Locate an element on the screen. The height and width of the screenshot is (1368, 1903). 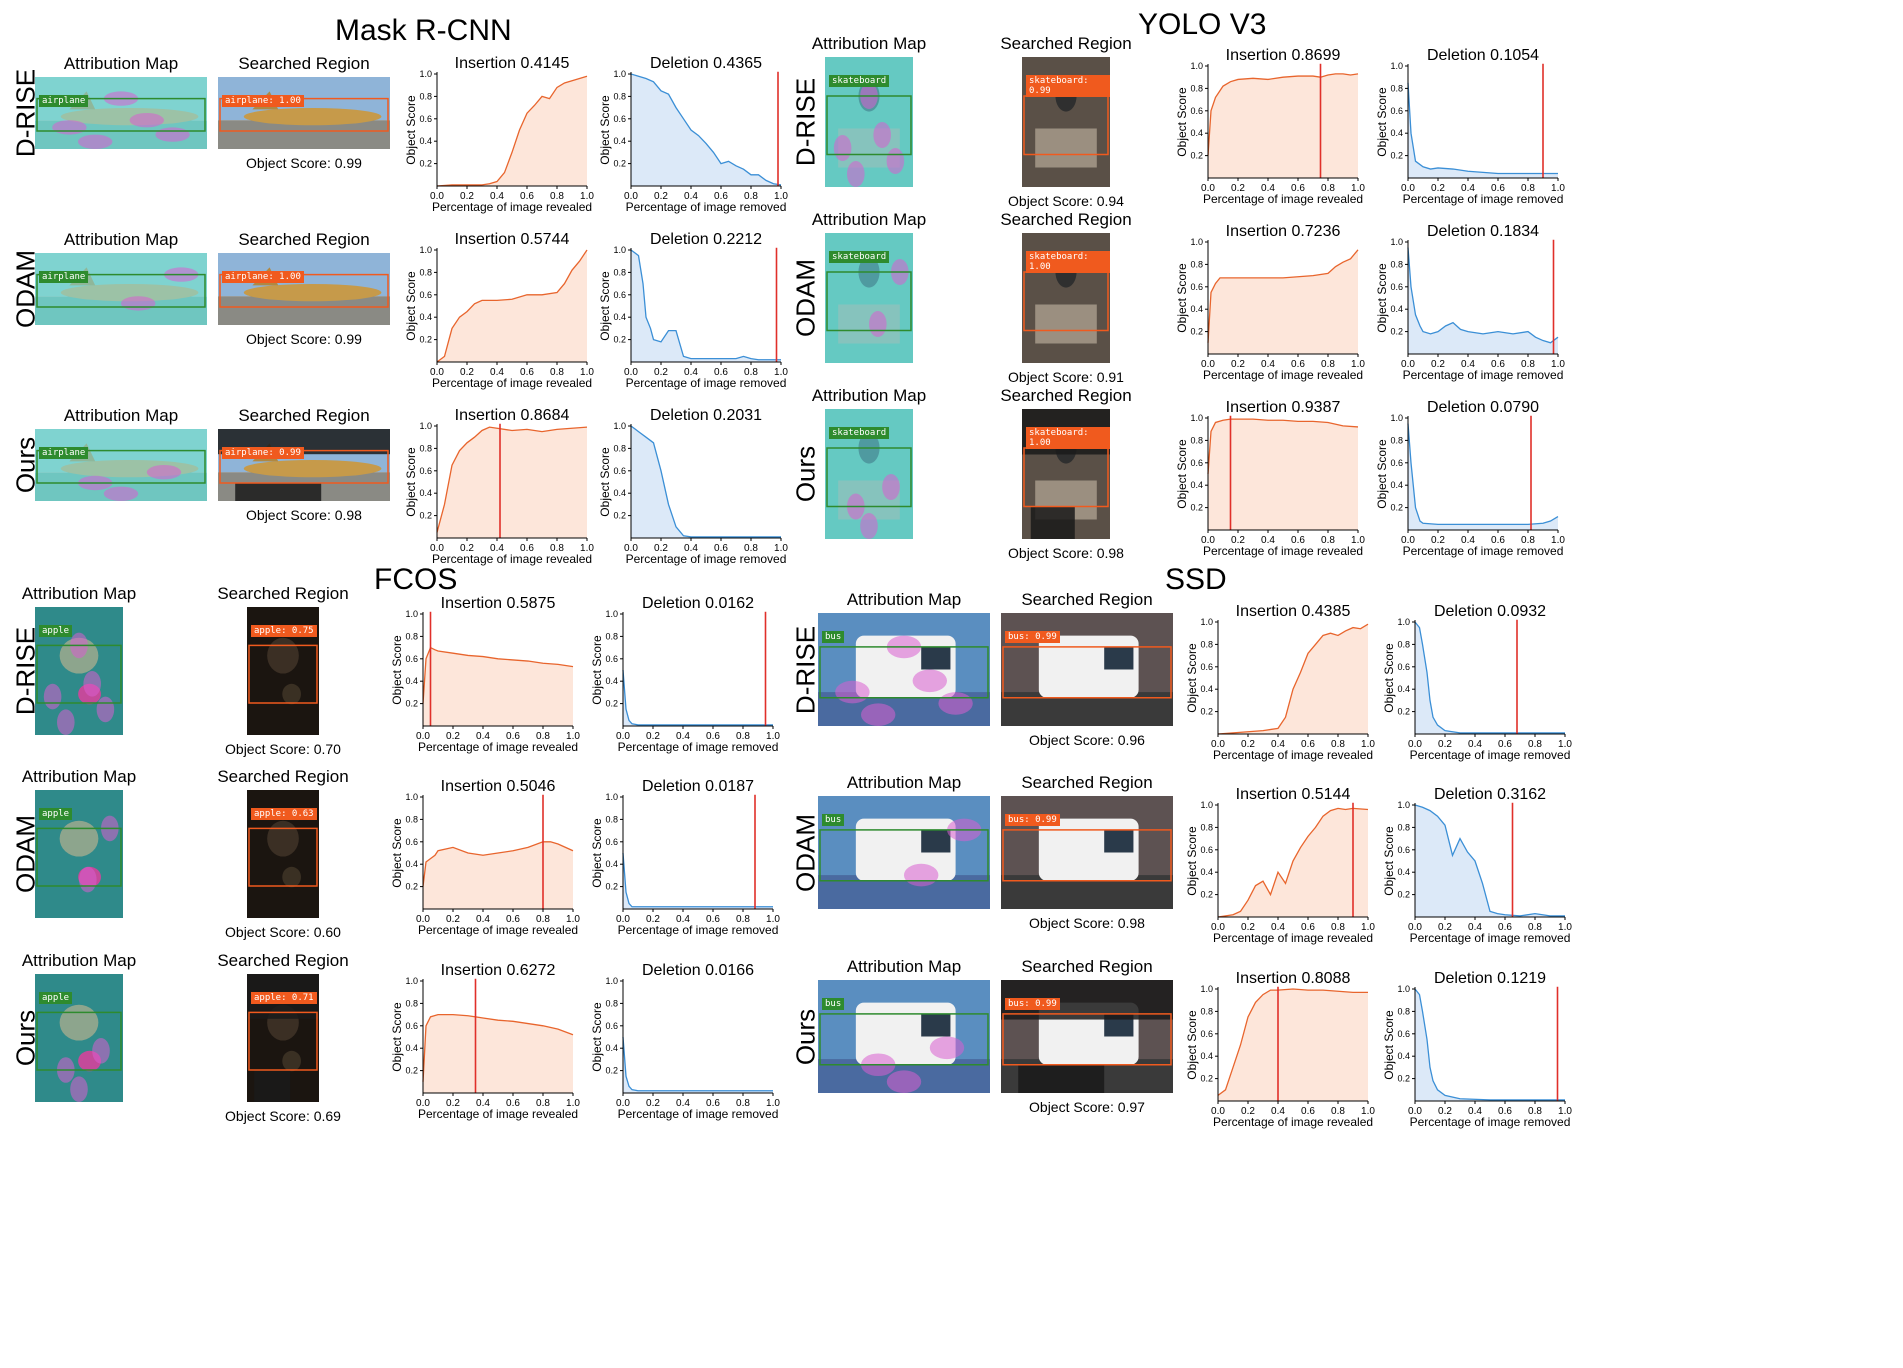
object-score-value: 0.94 is located at coordinates (1110, 201).